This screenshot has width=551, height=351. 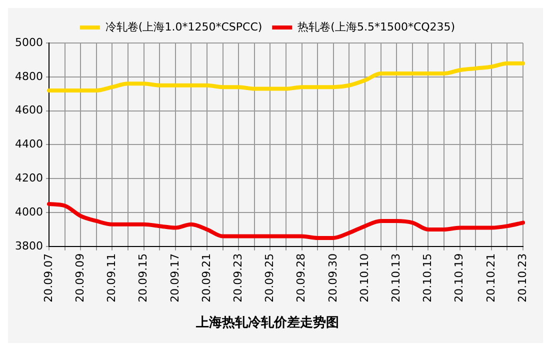 I want to click on x-tick-label: 20.10.23, so click(x=522, y=277).